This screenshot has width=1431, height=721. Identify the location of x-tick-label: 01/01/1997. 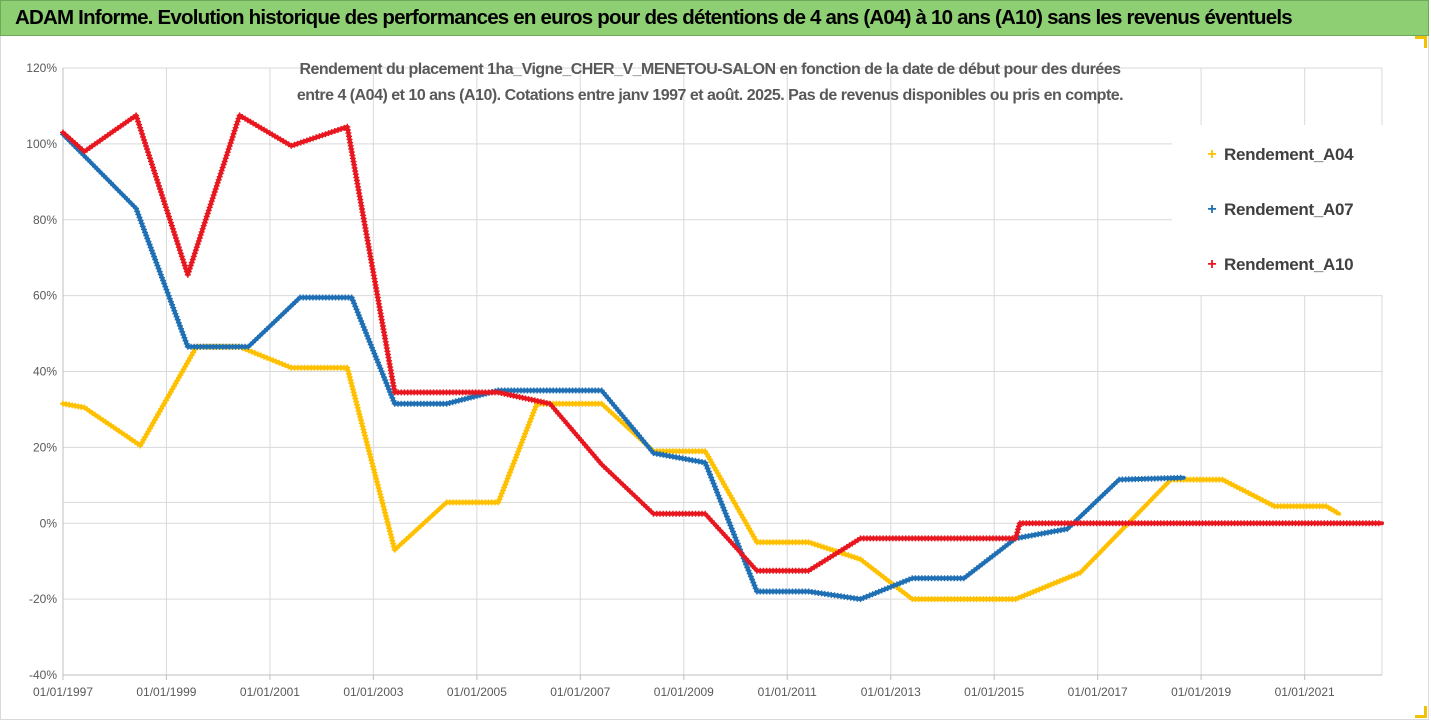
(63, 692).